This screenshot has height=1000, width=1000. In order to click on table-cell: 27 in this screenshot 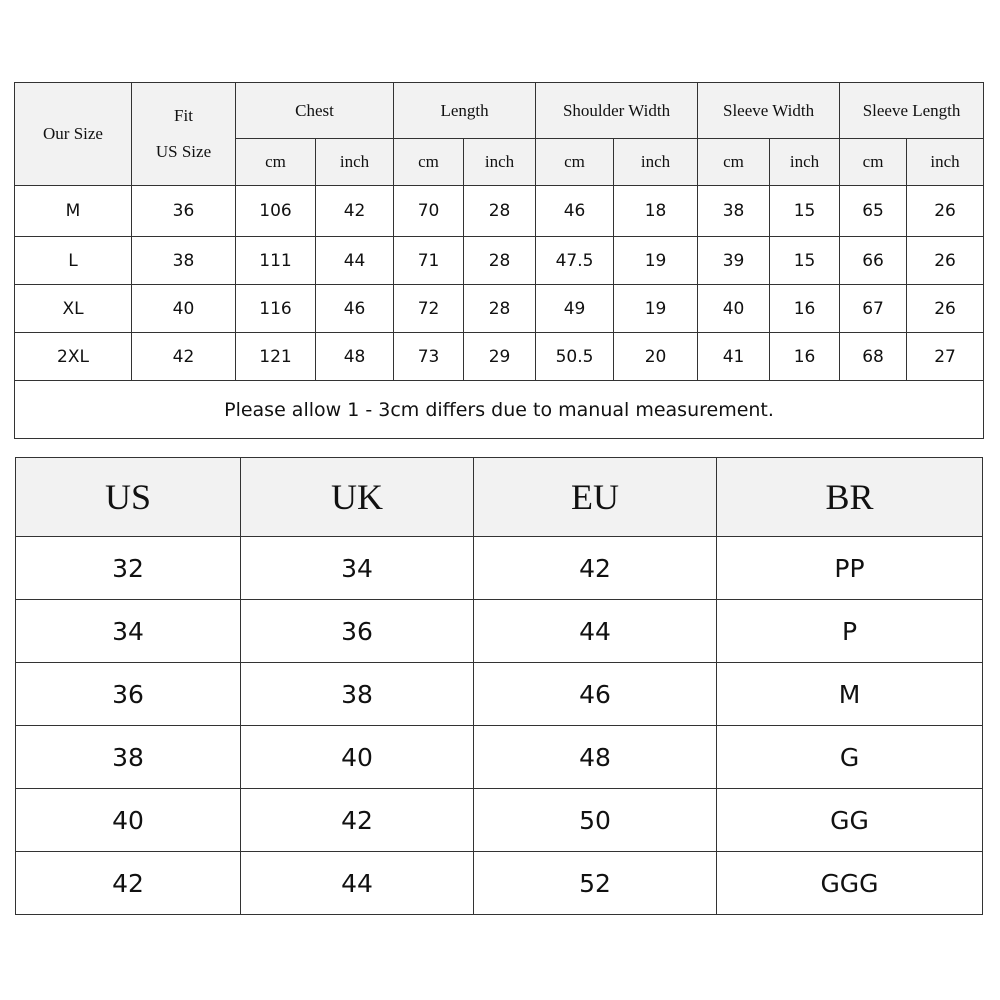, I will do `click(945, 356)`.